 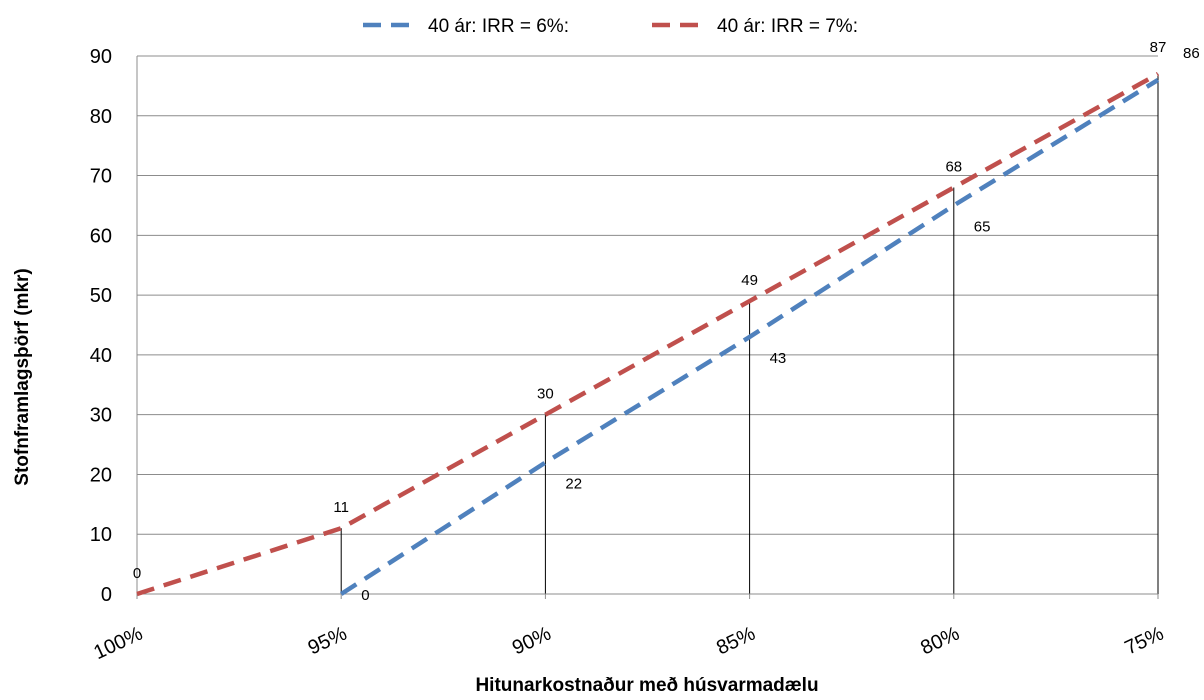 I want to click on y-tick-label-20: 20, so click(x=101, y=475).